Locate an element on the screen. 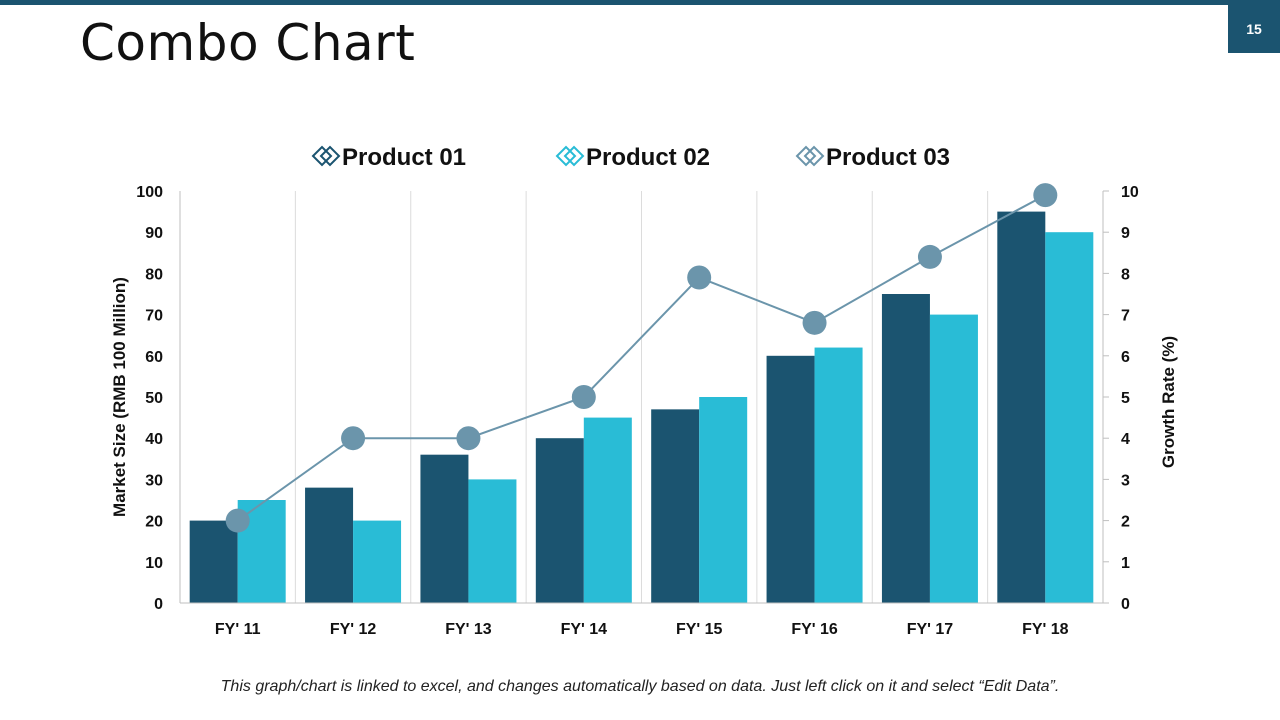  x-tick-label: FY' 13 is located at coordinates (468, 629).